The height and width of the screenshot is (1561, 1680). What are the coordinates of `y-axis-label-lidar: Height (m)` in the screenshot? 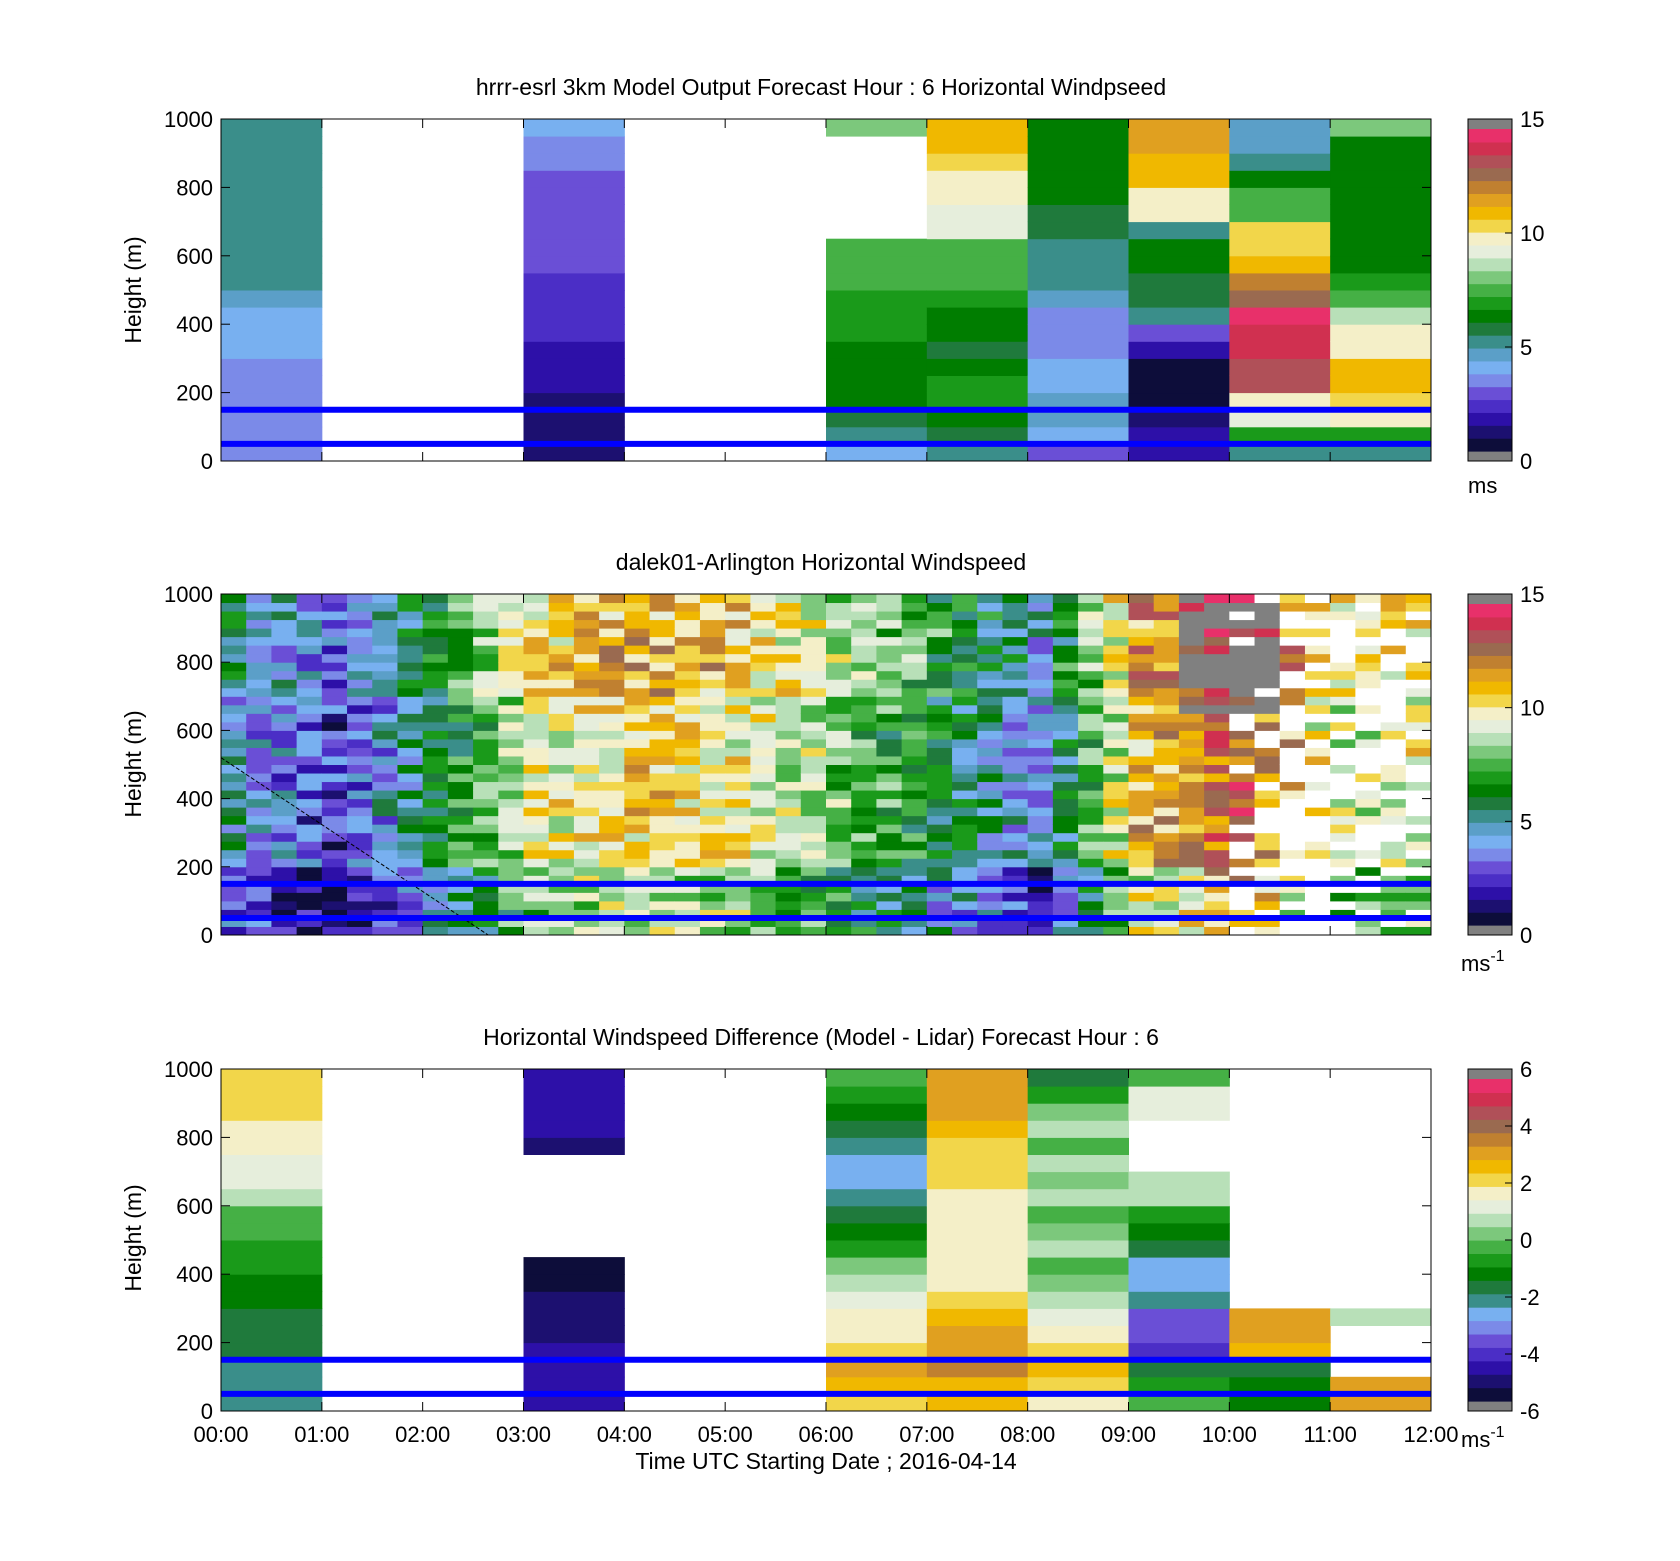 It's located at (133, 763).